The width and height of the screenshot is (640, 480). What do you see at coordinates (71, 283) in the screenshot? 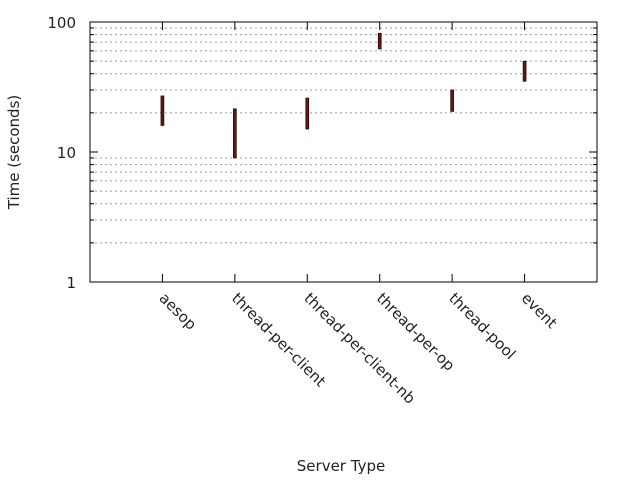
I see `y-tick-label: 1` at bounding box center [71, 283].